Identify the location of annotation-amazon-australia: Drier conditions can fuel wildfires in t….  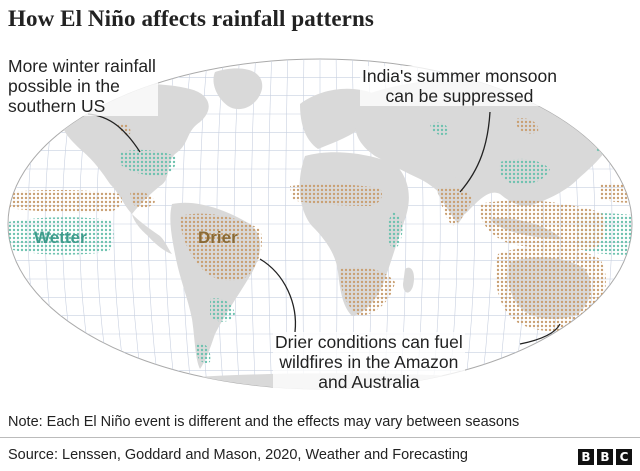
(369, 362).